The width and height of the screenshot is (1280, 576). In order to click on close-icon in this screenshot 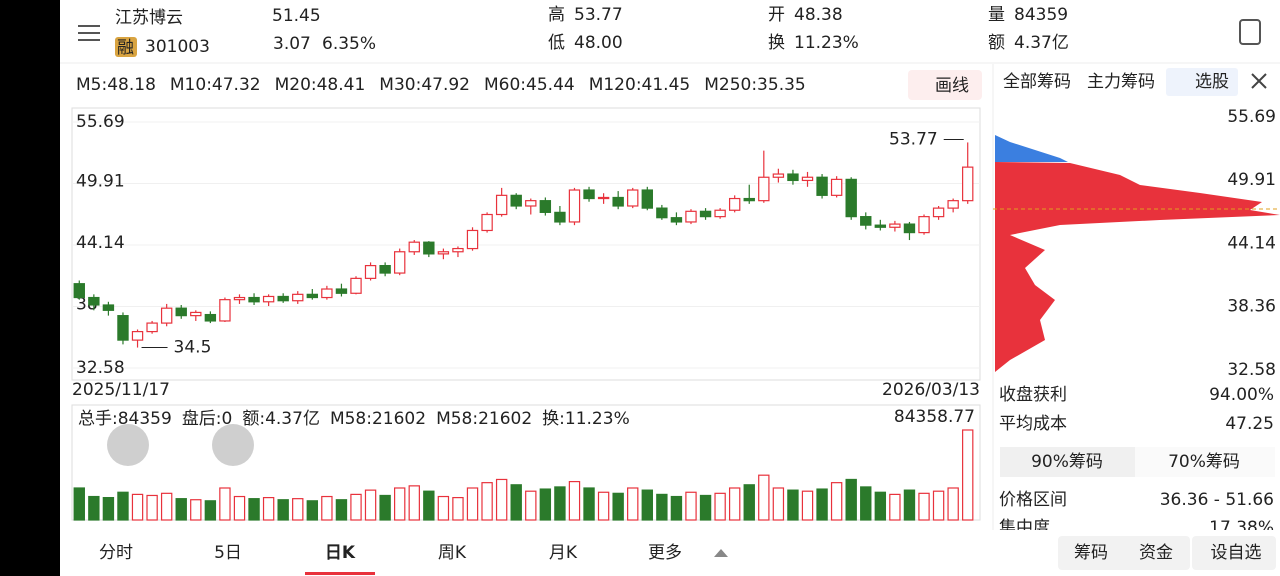, I will do `click(1259, 81)`.